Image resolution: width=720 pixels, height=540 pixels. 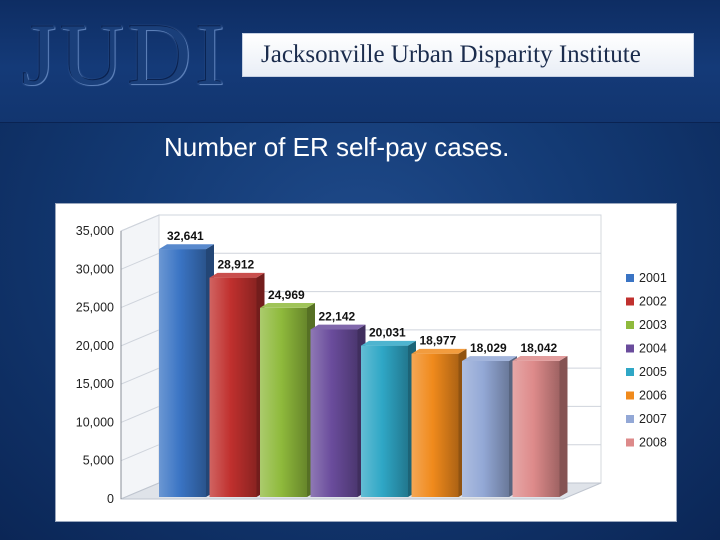 What do you see at coordinates (653, 349) in the screenshot?
I see `legend-label: 2004` at bounding box center [653, 349].